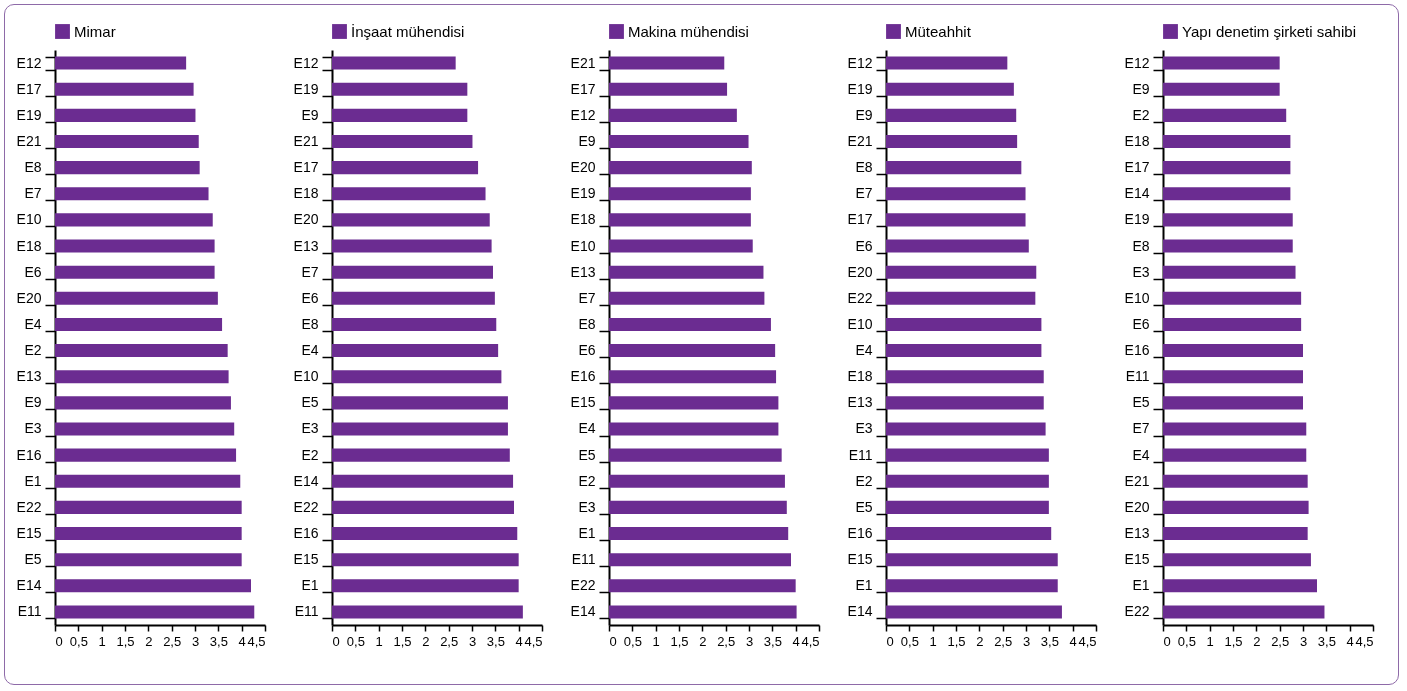  What do you see at coordinates (938, 31) in the screenshot?
I see `legend-label: Müteahhit` at bounding box center [938, 31].